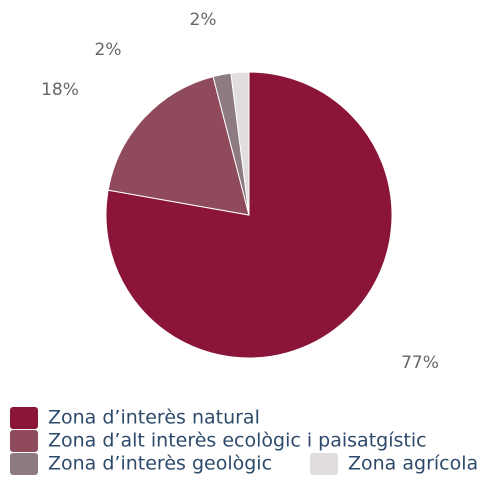 This screenshot has height=477, width=493. I want to click on legend-label: Zona d’interès geològic, so click(160, 464).